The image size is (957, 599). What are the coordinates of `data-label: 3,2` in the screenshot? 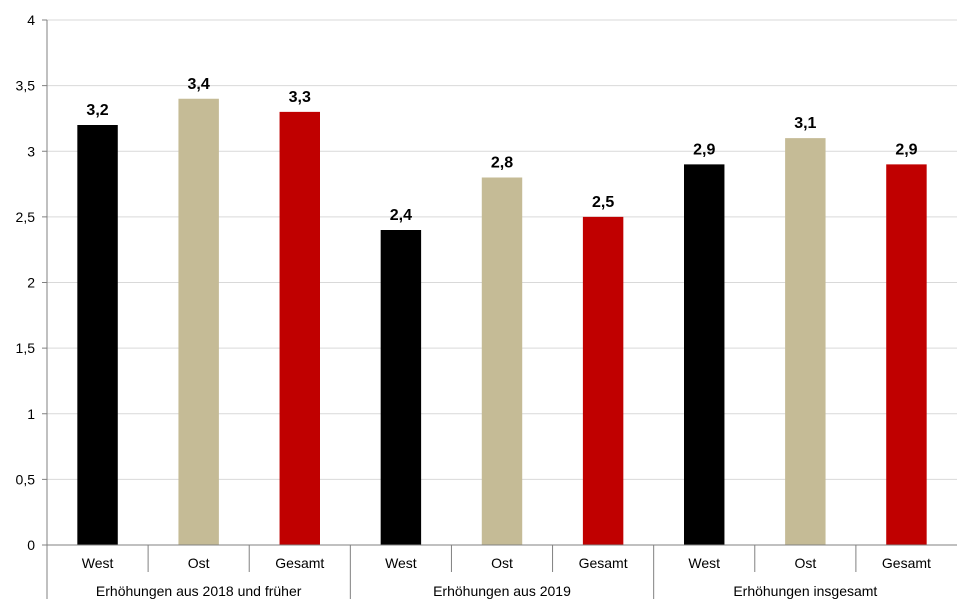 It's located at (97, 110).